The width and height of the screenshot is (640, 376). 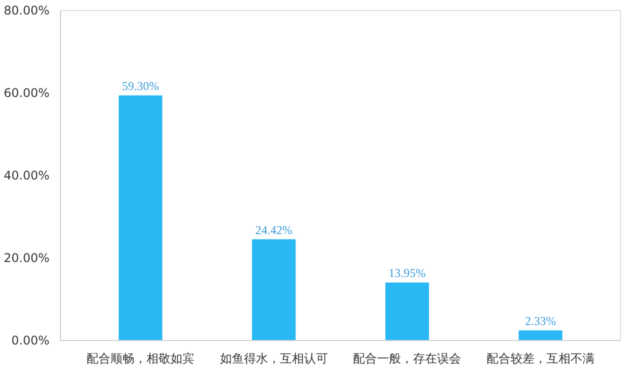 I want to click on data-label: 24.42%, so click(x=273, y=229).